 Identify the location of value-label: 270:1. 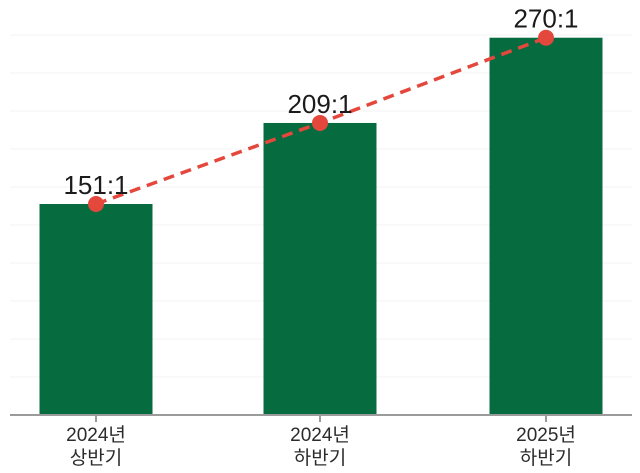
(545, 19).